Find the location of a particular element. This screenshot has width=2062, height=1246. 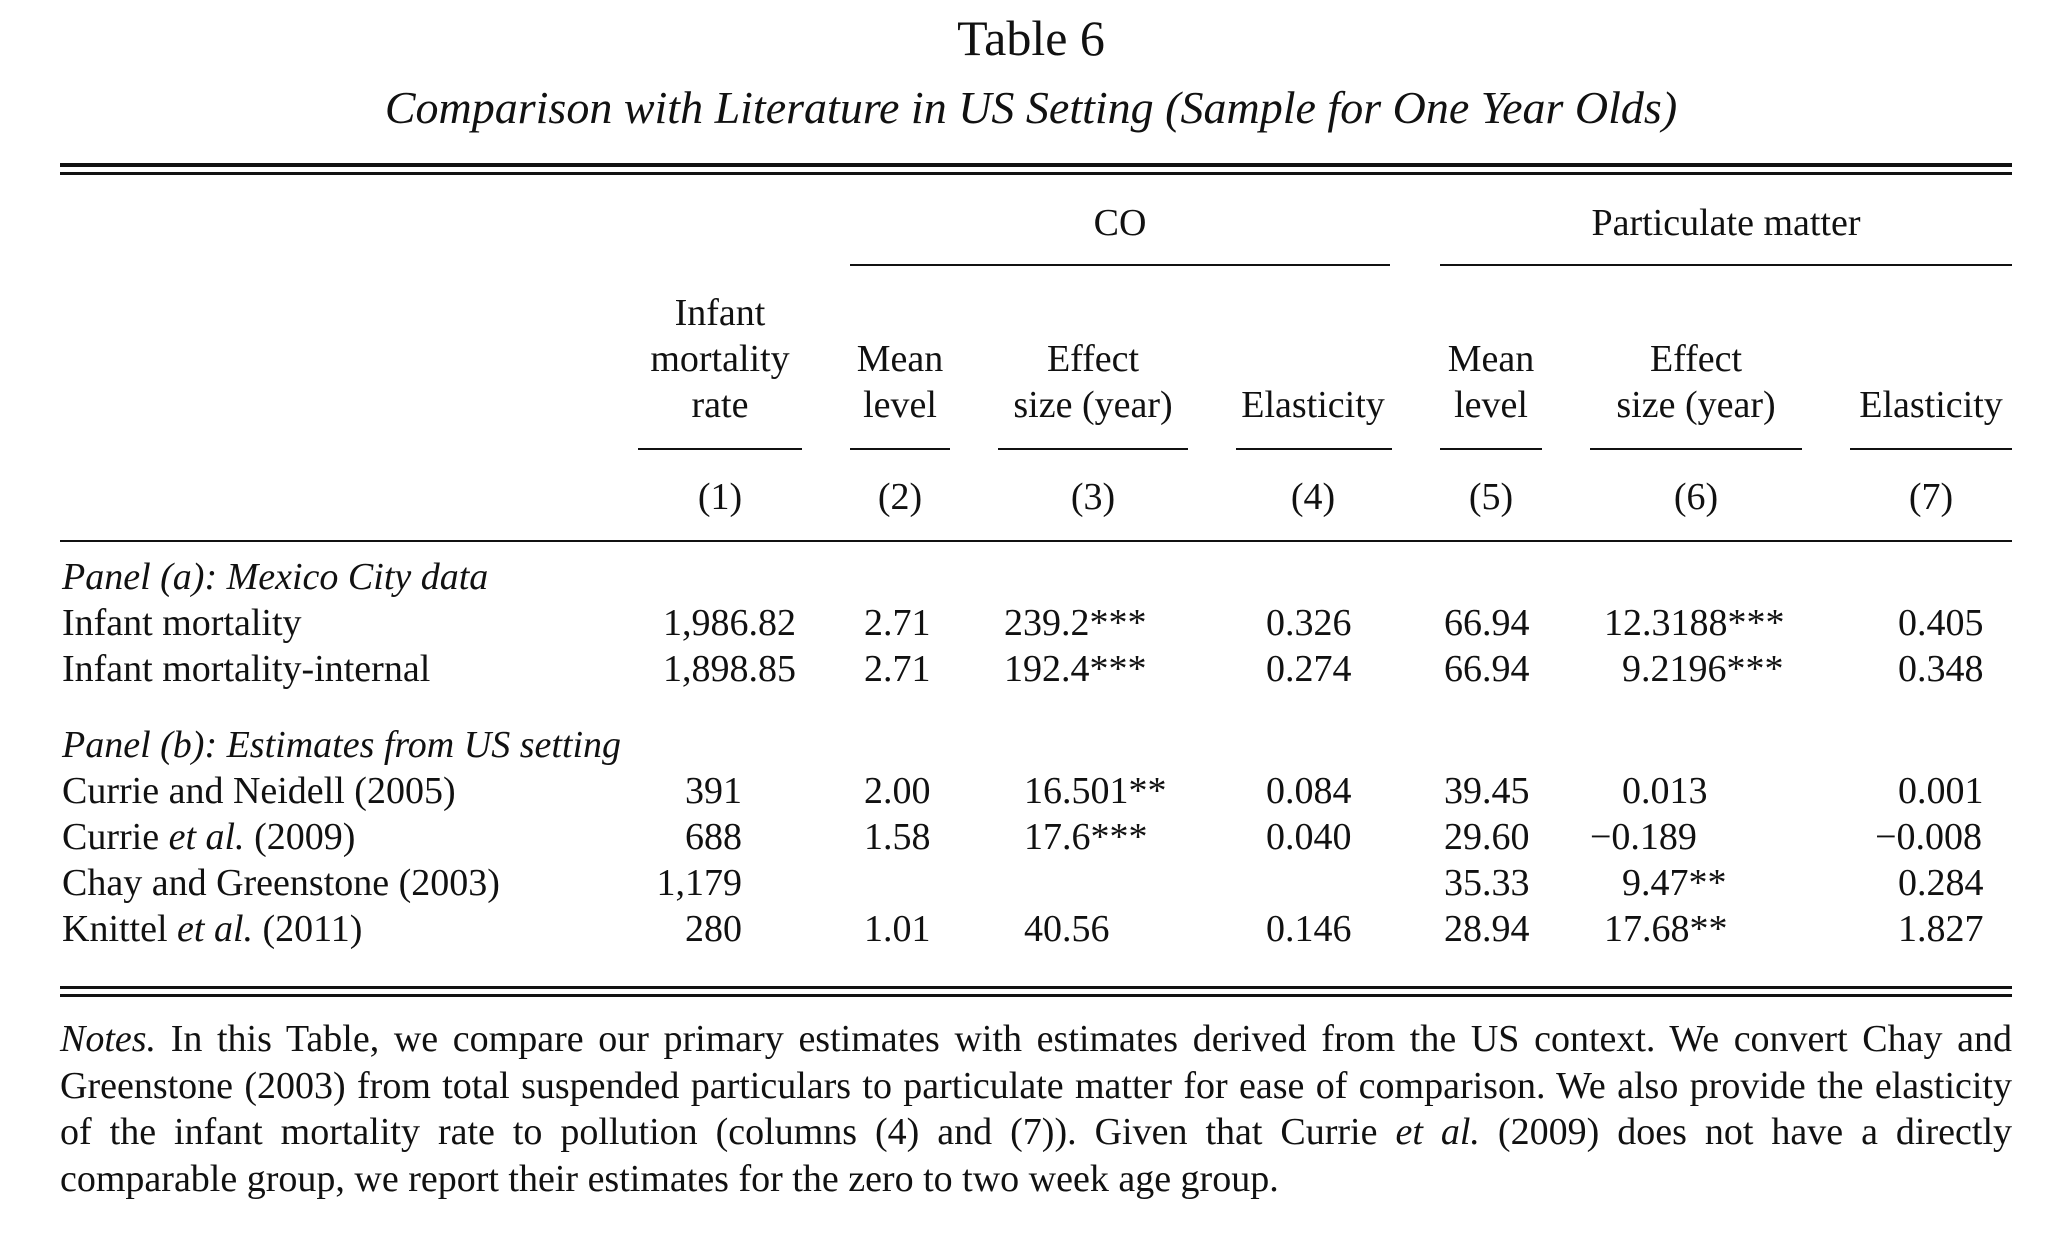

col6-number: (6) is located at coordinates (1696, 497).